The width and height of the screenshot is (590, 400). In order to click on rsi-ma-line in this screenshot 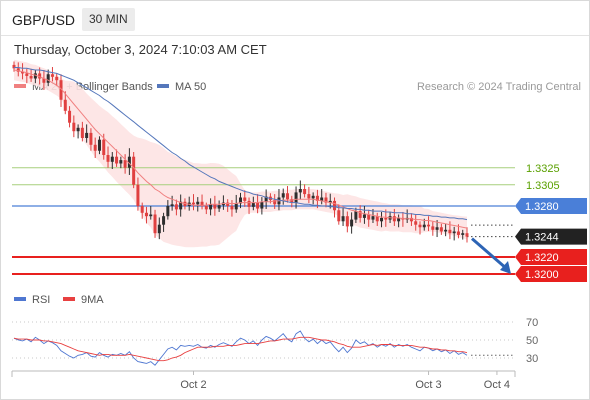, I will do `click(240, 349)`.